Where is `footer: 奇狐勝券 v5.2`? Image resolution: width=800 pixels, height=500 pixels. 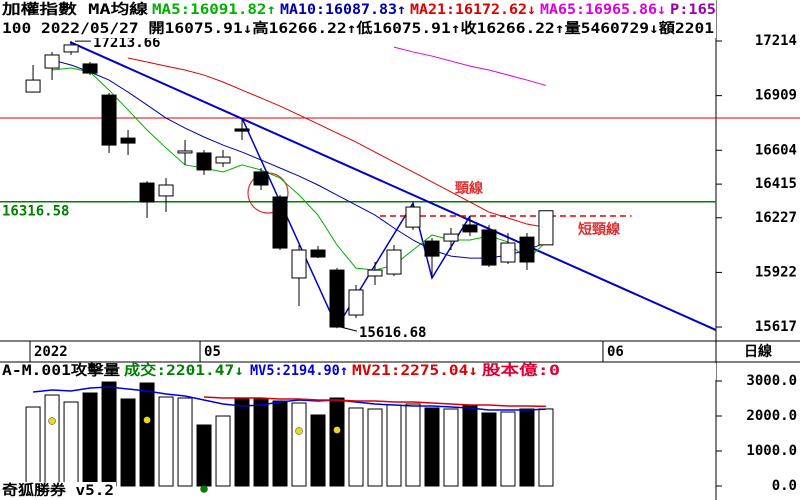 footer: 奇狐勝券 v5.2 is located at coordinates (58, 490).